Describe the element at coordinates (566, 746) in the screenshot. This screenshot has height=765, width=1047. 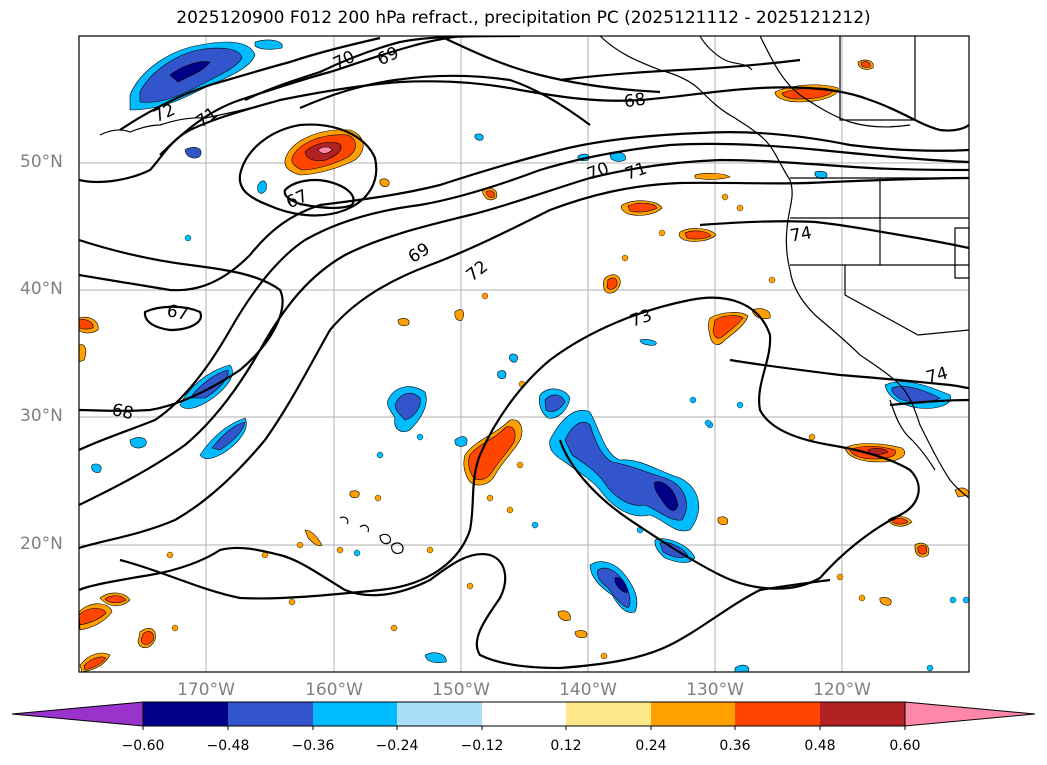
I see `colorbar-tick-label: 0.12` at that location.